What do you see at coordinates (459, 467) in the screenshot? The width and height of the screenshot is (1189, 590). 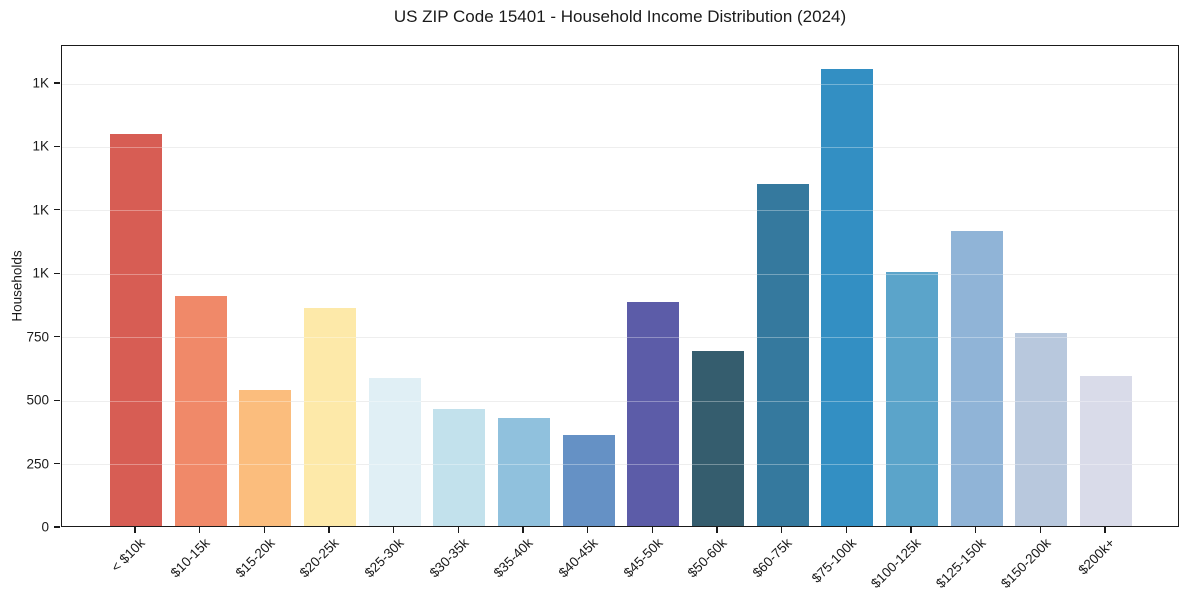 I see `bar-30-35k` at bounding box center [459, 467].